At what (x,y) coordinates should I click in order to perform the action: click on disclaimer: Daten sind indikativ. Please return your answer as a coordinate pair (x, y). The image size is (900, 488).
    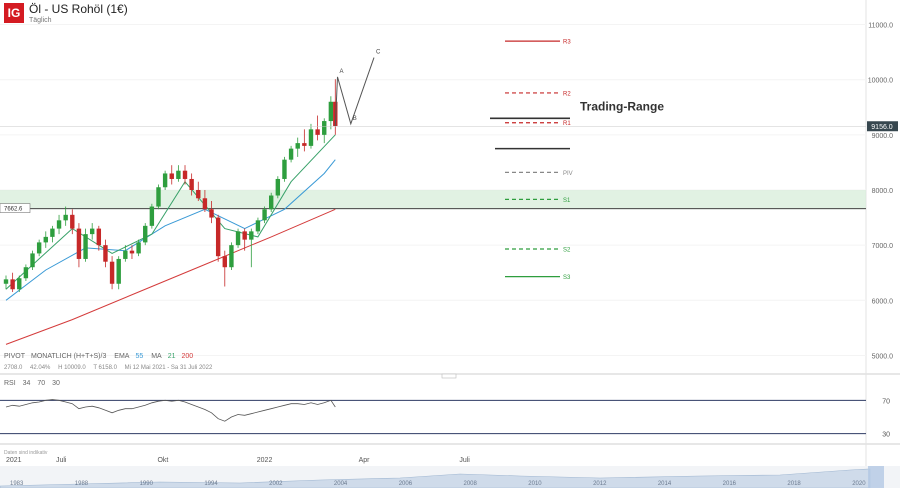
    Looking at the image, I should click on (26, 453).